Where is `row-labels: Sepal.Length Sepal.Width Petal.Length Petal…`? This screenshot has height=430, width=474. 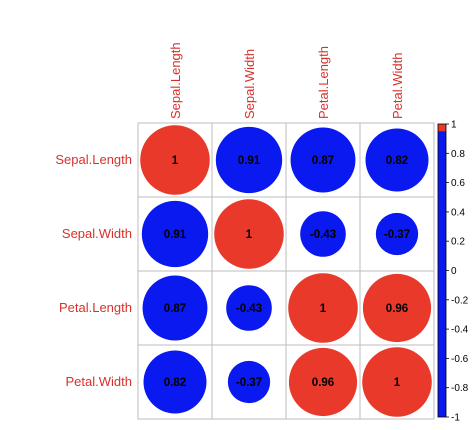 row-labels: Sepal.Length Sepal.Width Petal.Length Petal… is located at coordinates (93, 270).